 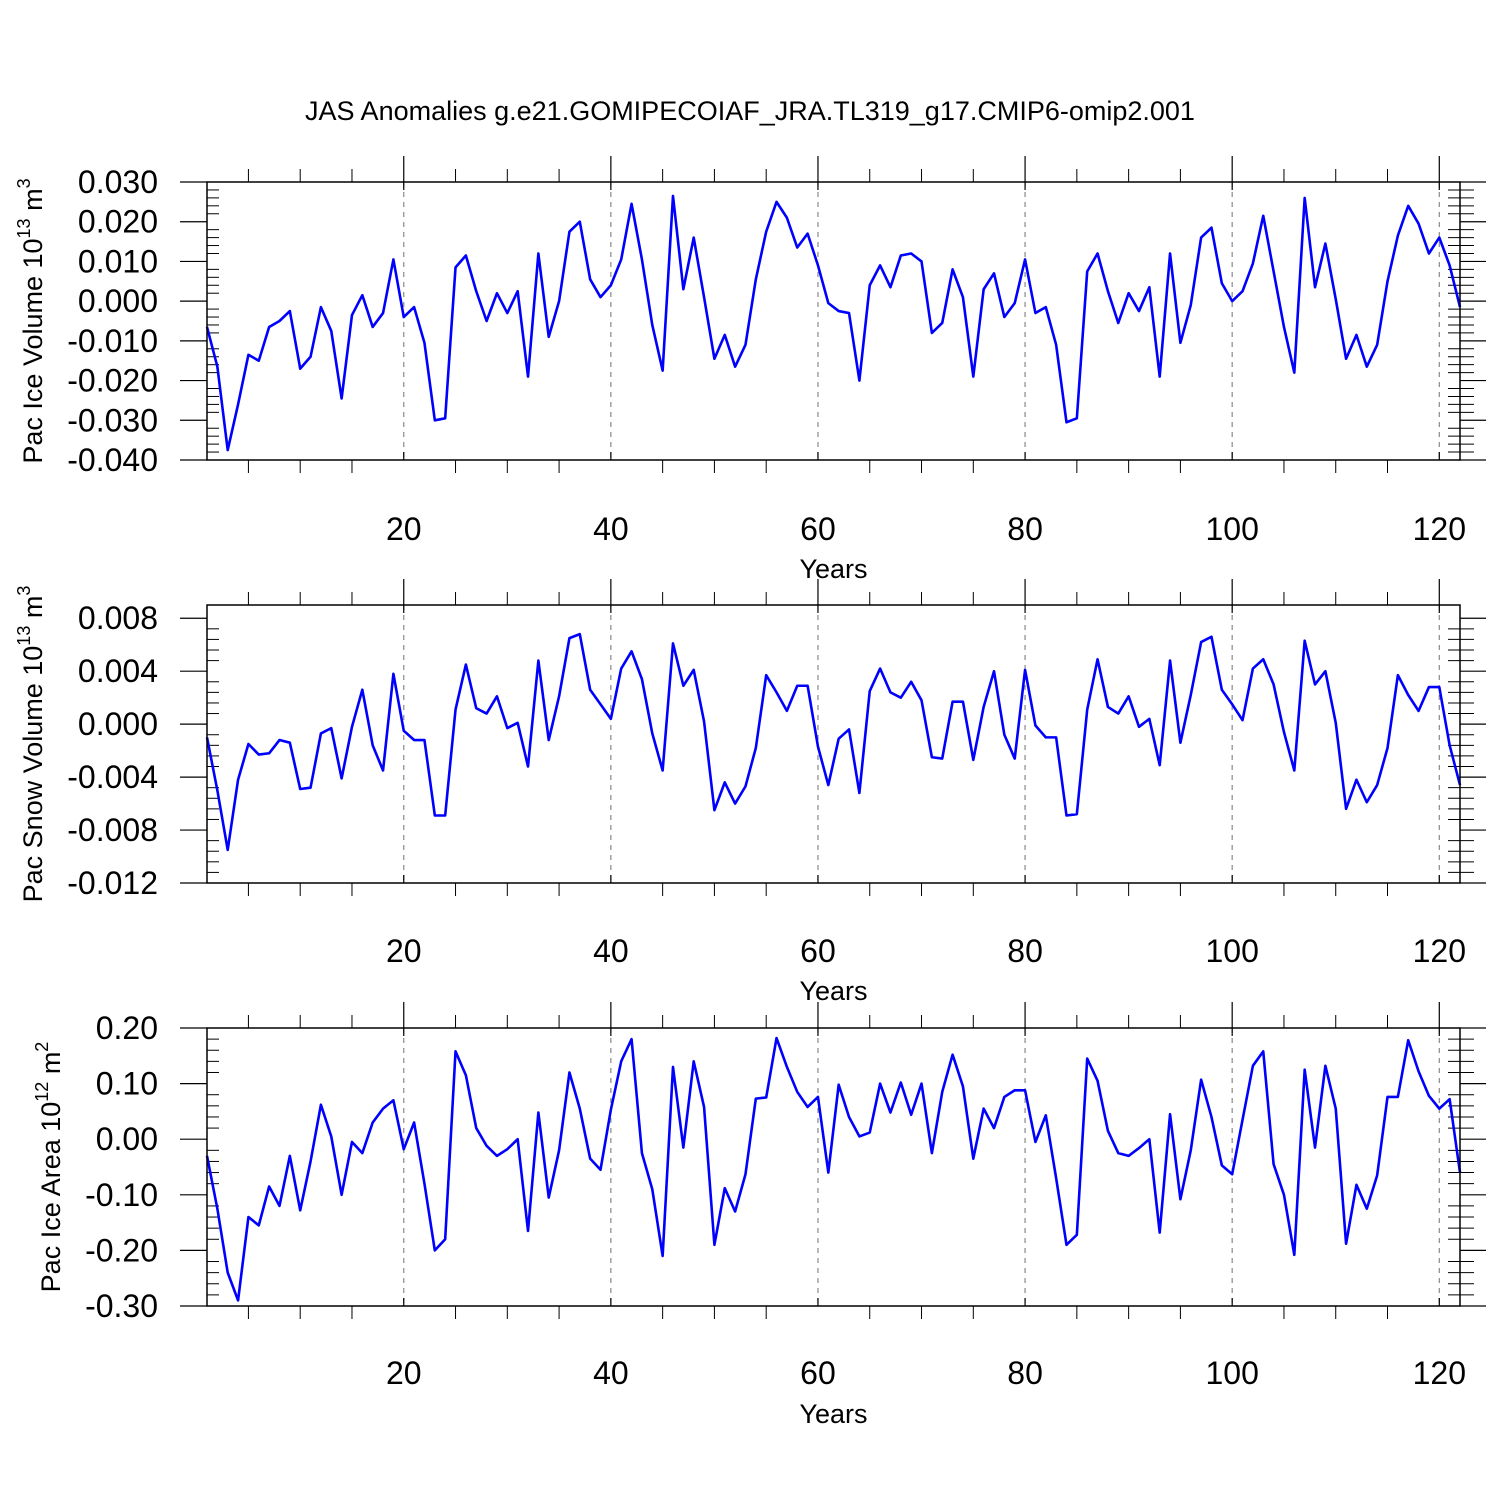 What do you see at coordinates (112, 381) in the screenshot?
I see `y-tick-label: -0.020` at bounding box center [112, 381].